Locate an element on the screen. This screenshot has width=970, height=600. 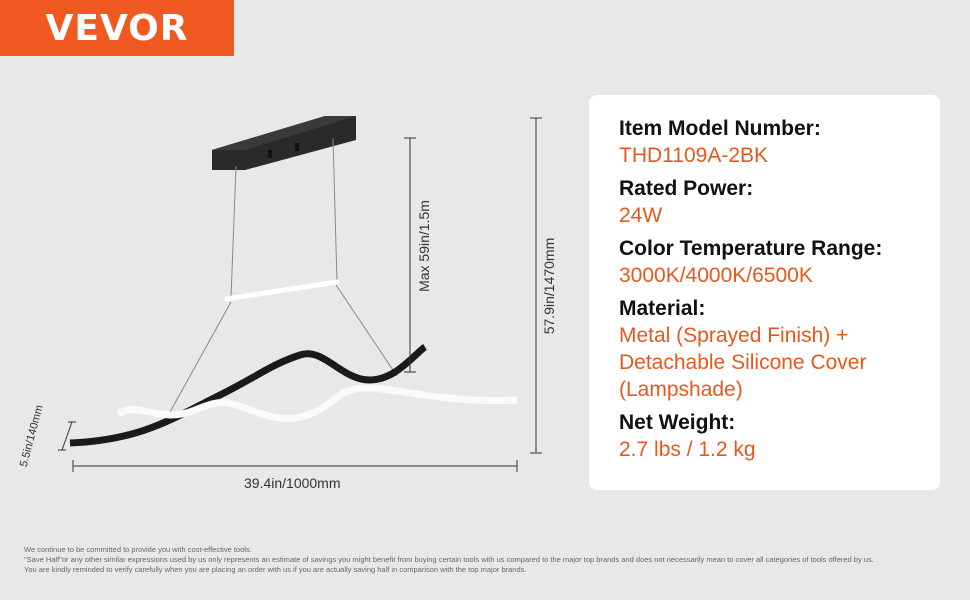
spec-label: Color Temperature Range: is located at coordinates (751, 248).